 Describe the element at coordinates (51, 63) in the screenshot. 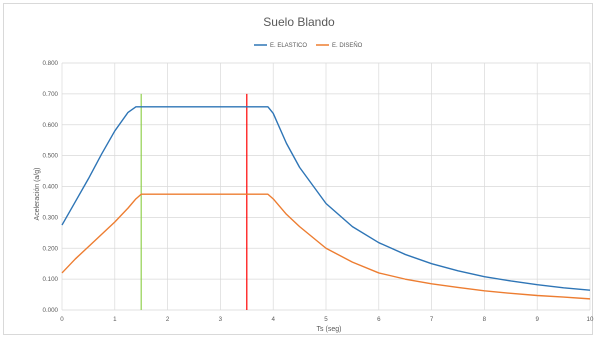

I see `y-tick-label: 0.800` at that location.